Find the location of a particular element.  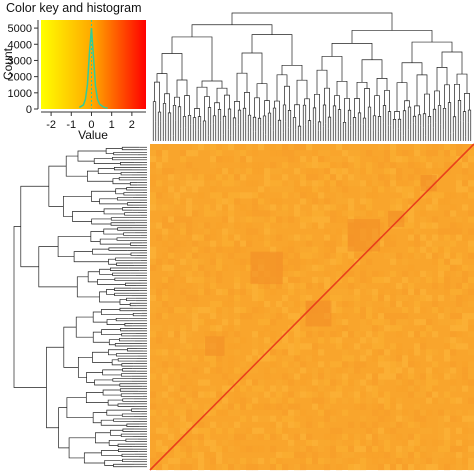

heatmap-cluster-block is located at coordinates (266, 268).